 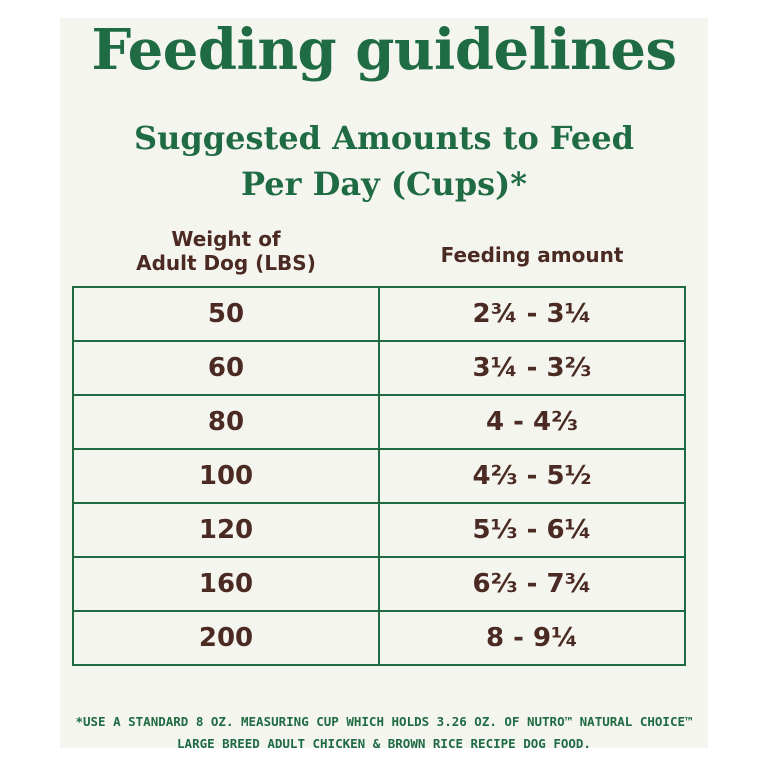 What do you see at coordinates (226, 584) in the screenshot?
I see `weight-cell: 160` at bounding box center [226, 584].